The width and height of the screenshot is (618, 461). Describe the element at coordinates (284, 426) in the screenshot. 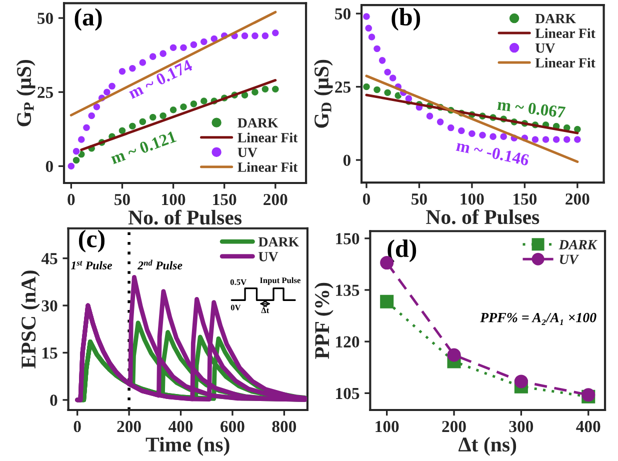

I see `x-tick-label: 800` at that location.